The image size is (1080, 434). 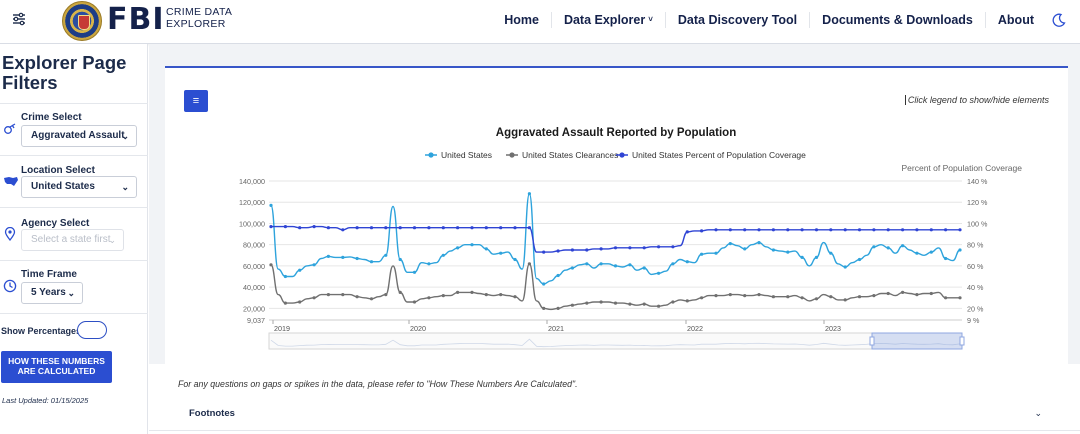 I want to click on x-tick-label: 2022, so click(x=695, y=328).